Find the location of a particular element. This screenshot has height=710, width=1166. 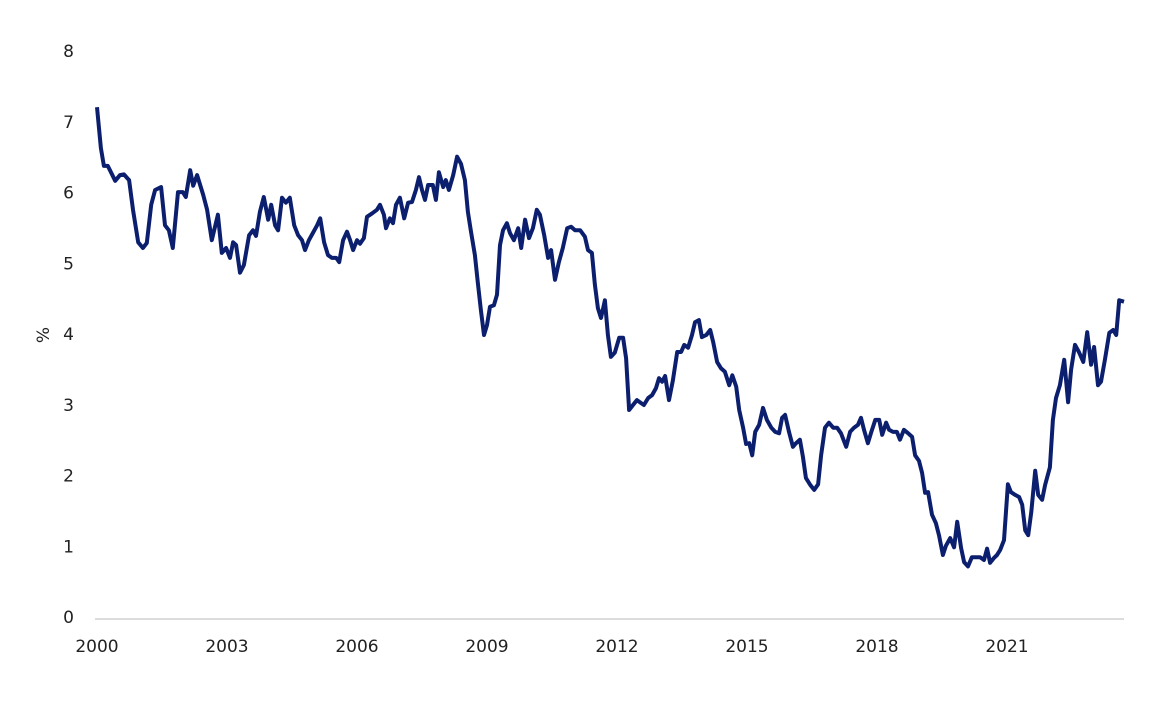

y-tick-label: 8 is located at coordinates (68, 52).